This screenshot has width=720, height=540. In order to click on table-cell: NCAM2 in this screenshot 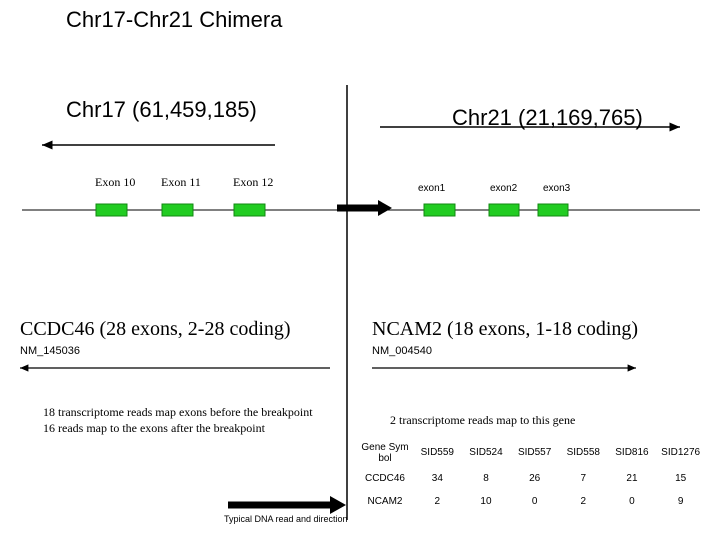, I will do `click(385, 501)`.